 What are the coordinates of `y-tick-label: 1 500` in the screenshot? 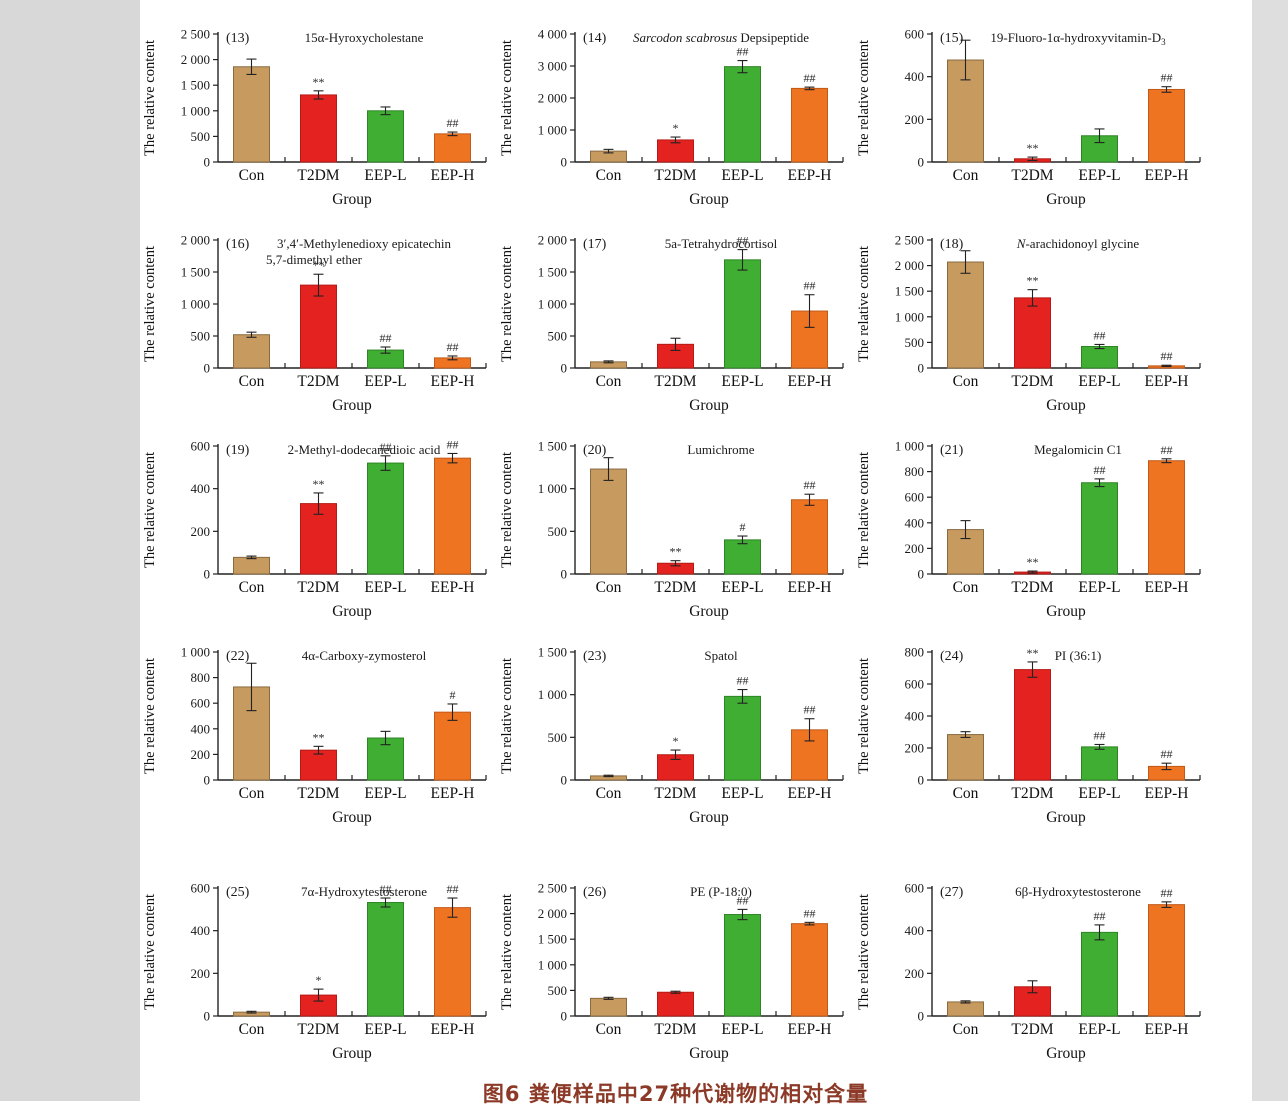 It's located at (552, 939).